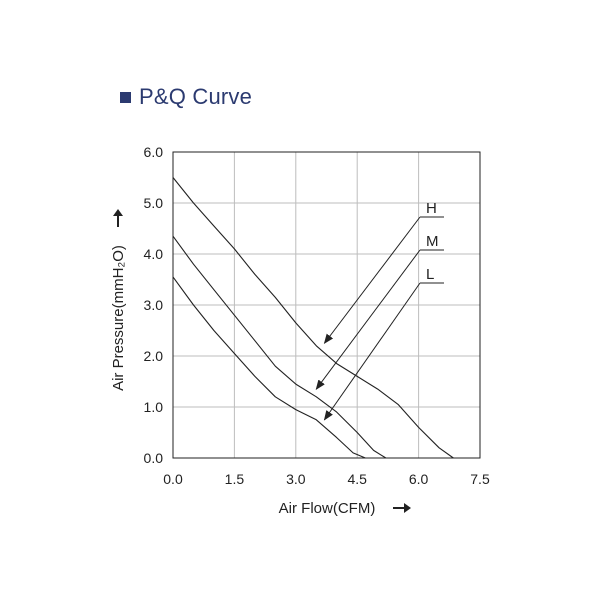  I want to click on chart-heading: P&Q Curve, so click(186, 97).